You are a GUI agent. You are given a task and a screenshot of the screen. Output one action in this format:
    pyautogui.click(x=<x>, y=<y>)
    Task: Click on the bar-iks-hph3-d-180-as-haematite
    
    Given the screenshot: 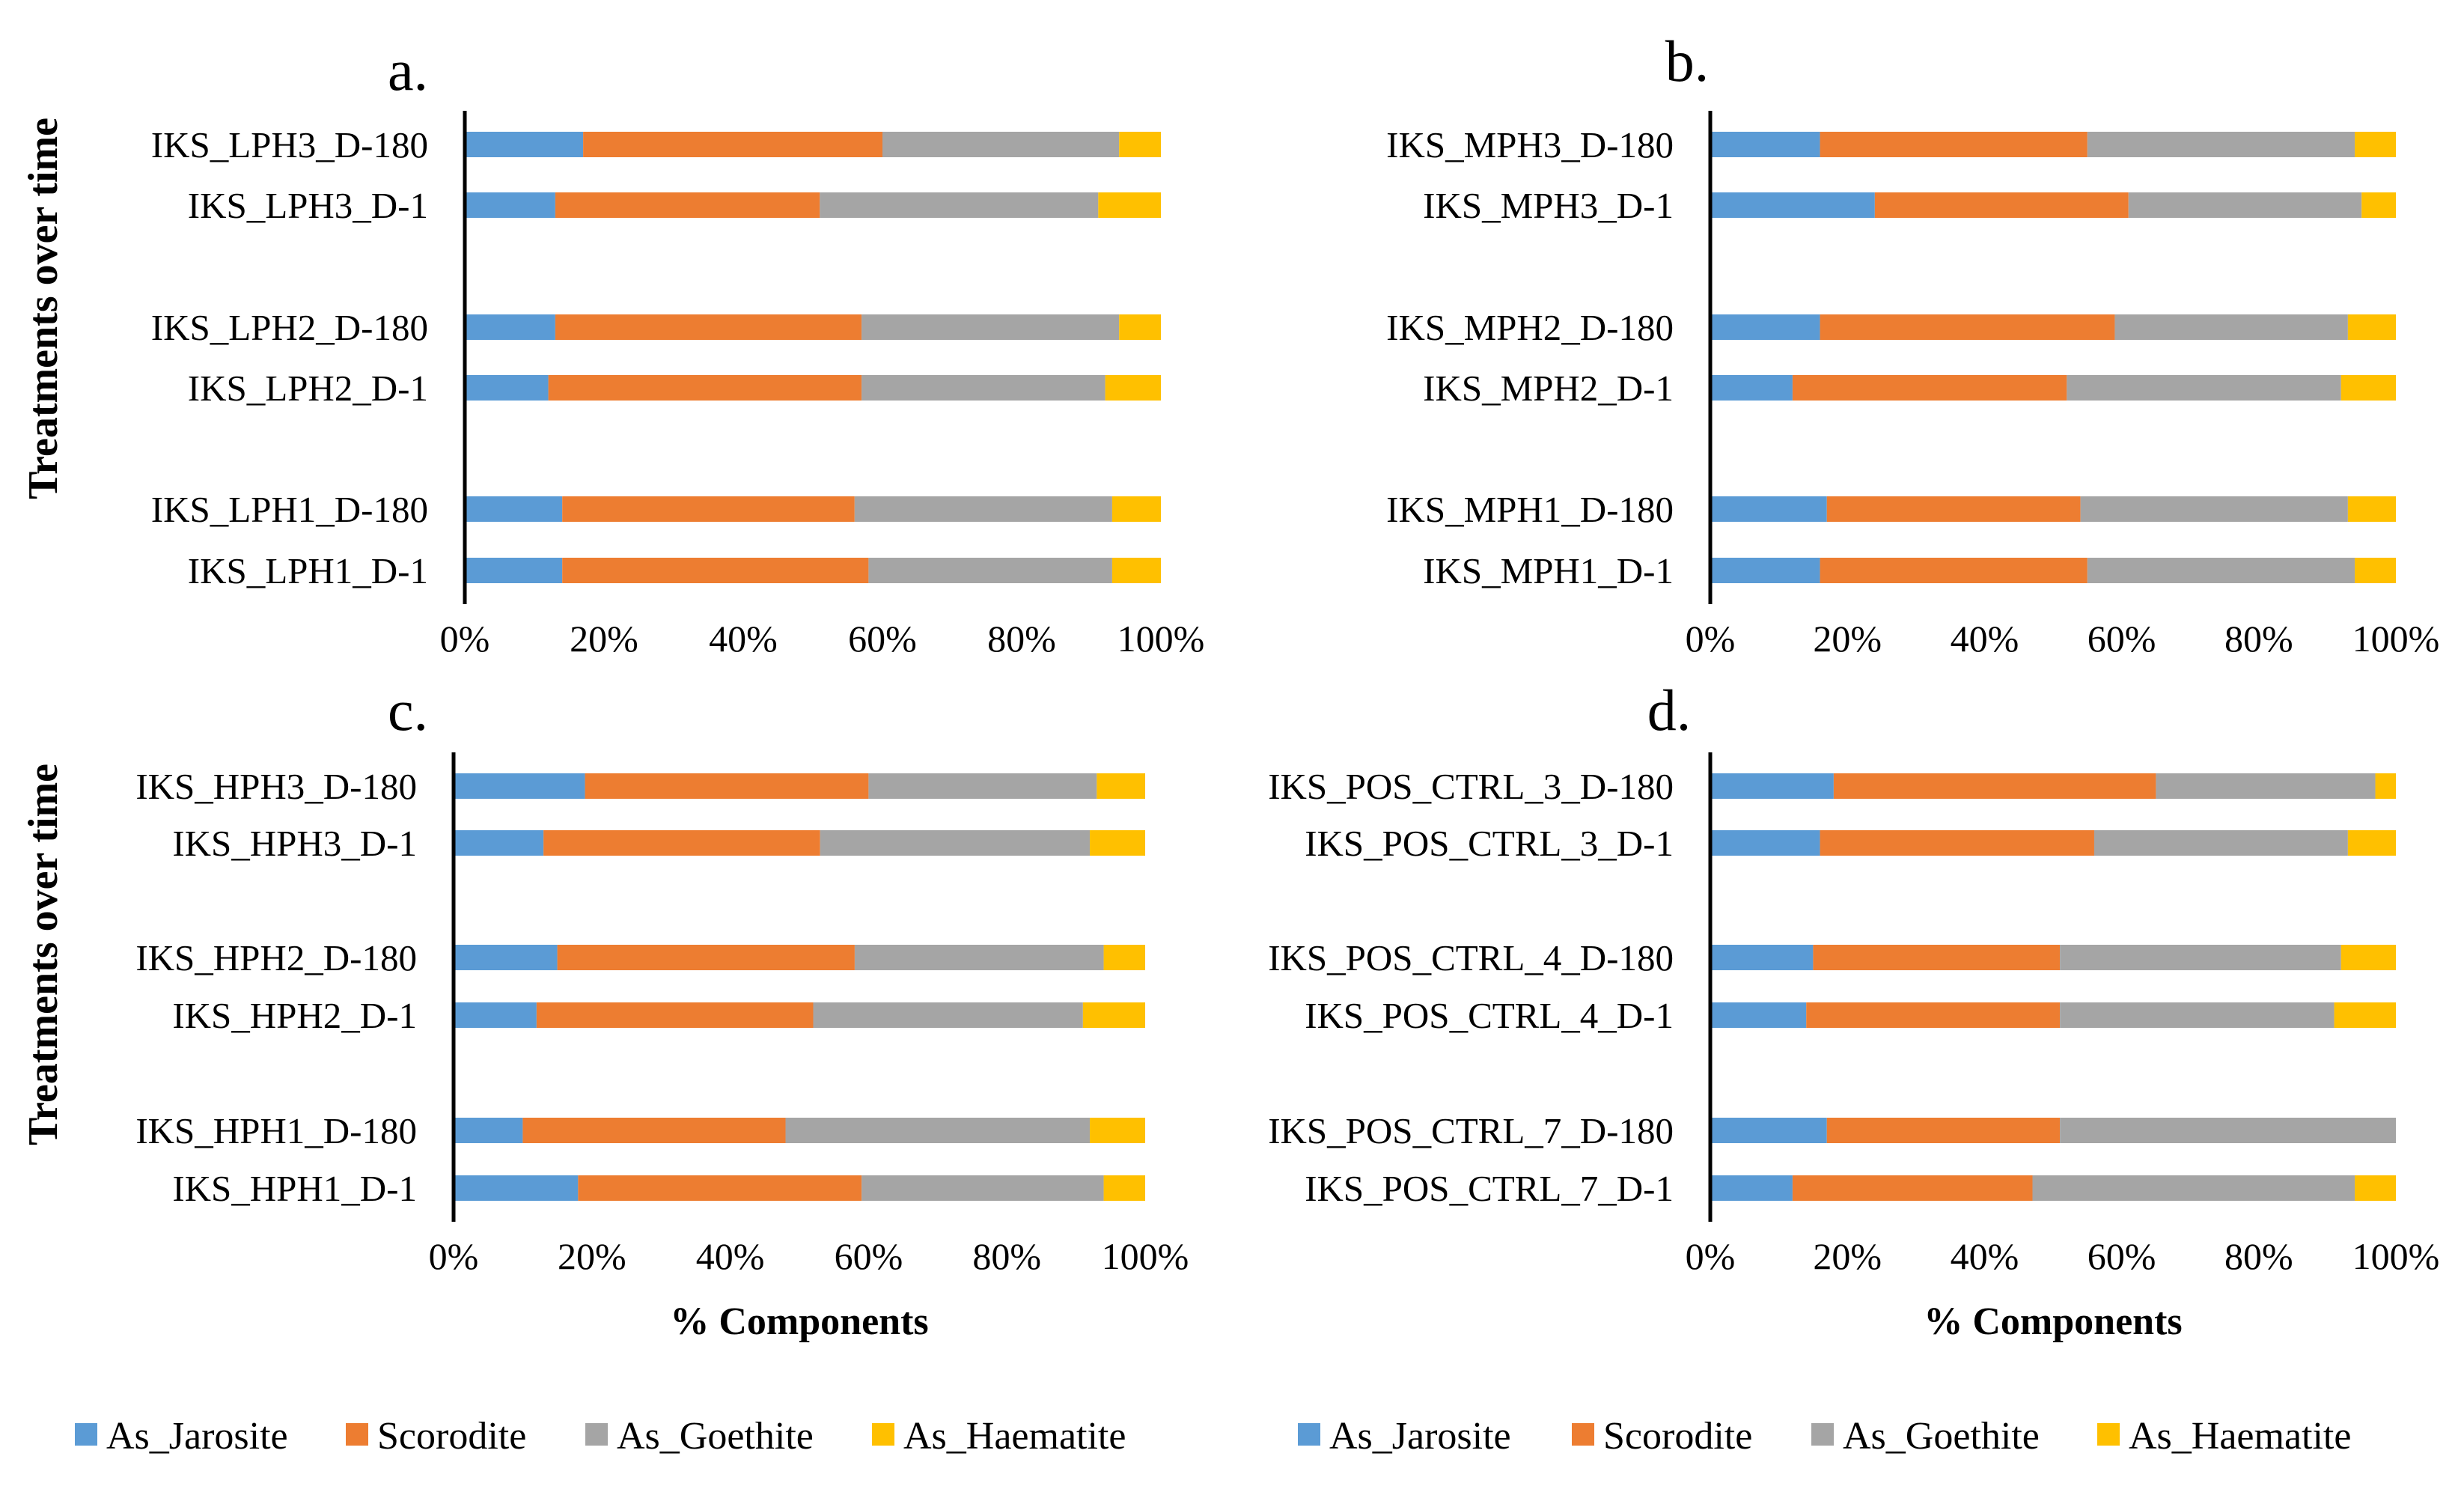 What is the action you would take?
    pyautogui.click(x=1121, y=786)
    